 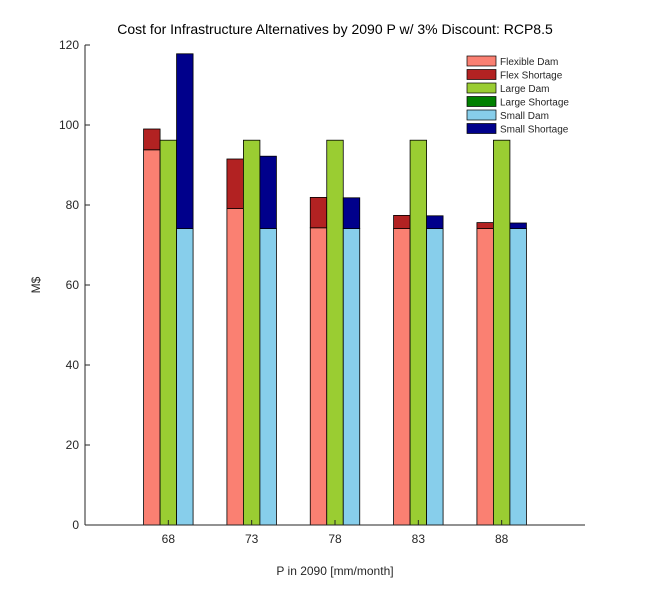 I want to click on legend-label: Flexible Dam, so click(x=529, y=62).